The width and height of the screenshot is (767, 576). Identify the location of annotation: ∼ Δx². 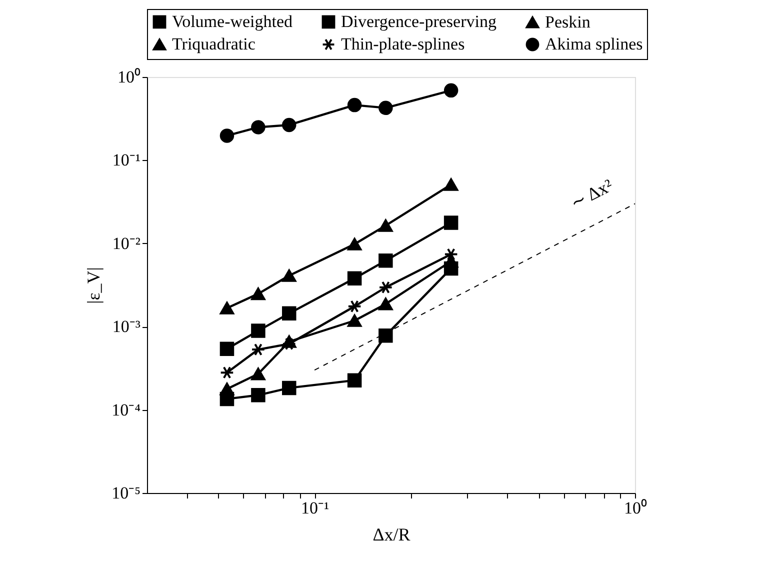
(591, 194).